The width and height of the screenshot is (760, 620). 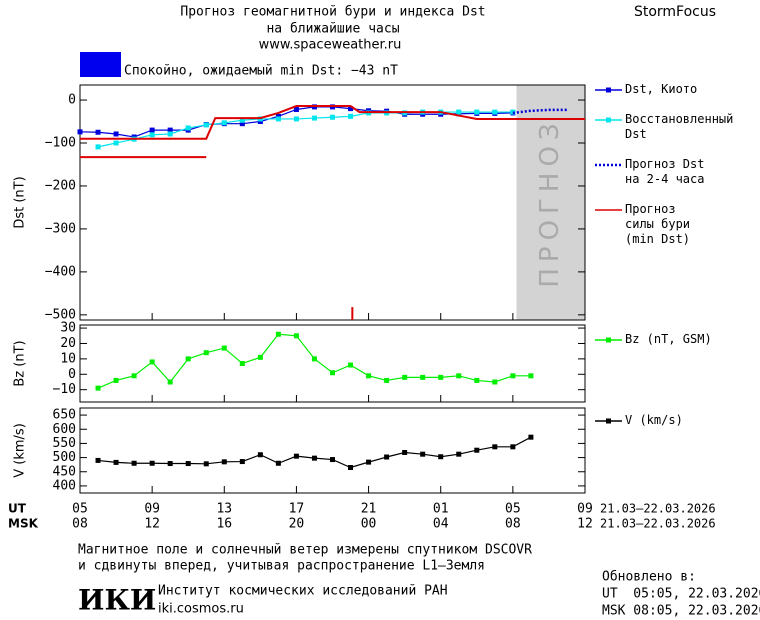 I want to click on y-tick-label: 400, so click(x=64, y=485).